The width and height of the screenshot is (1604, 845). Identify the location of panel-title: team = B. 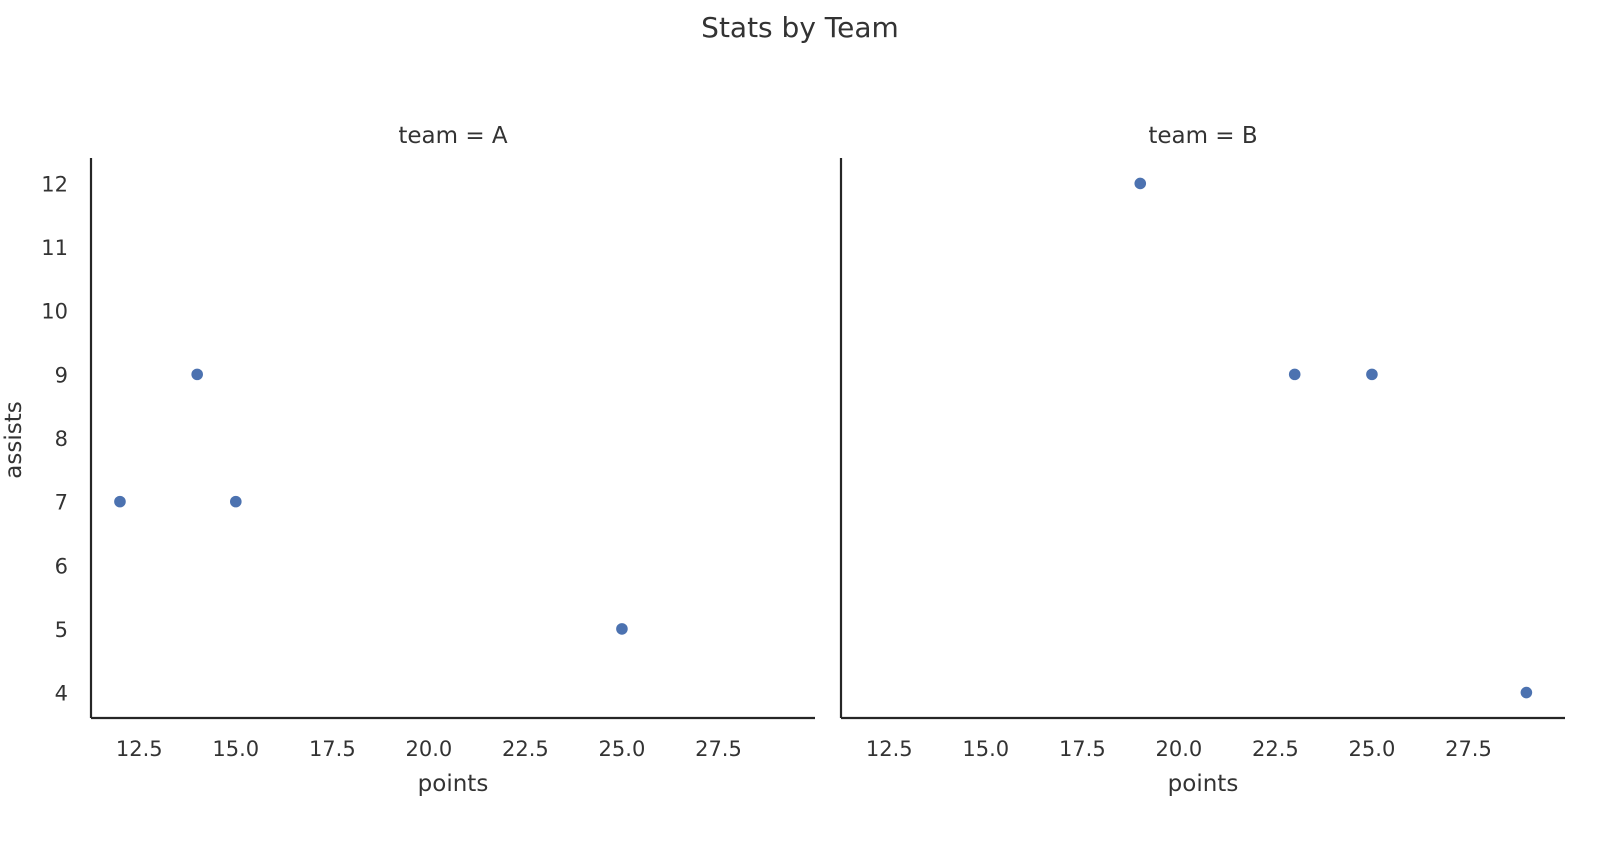
(1202, 136).